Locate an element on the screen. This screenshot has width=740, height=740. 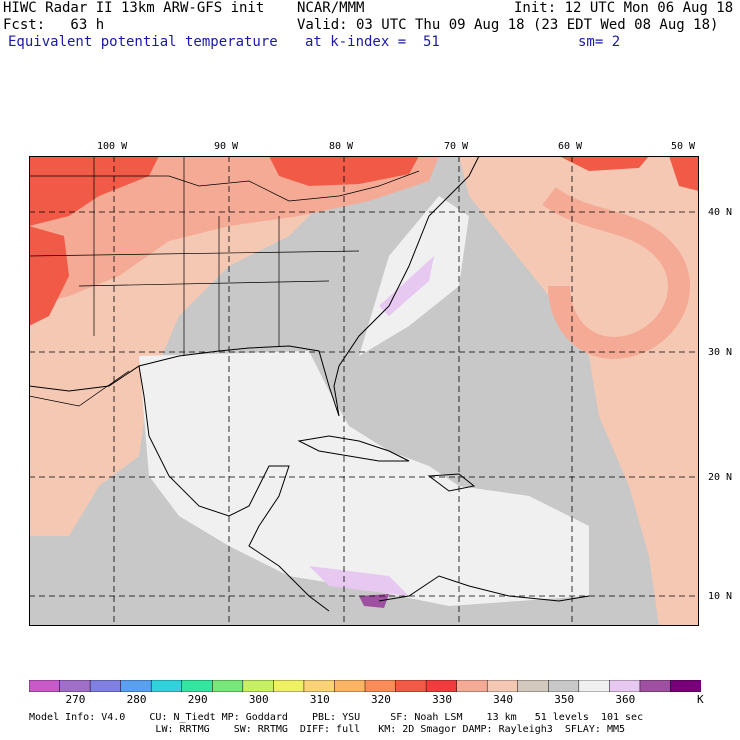
lon-label-100w: 100 W is located at coordinates (112, 146).